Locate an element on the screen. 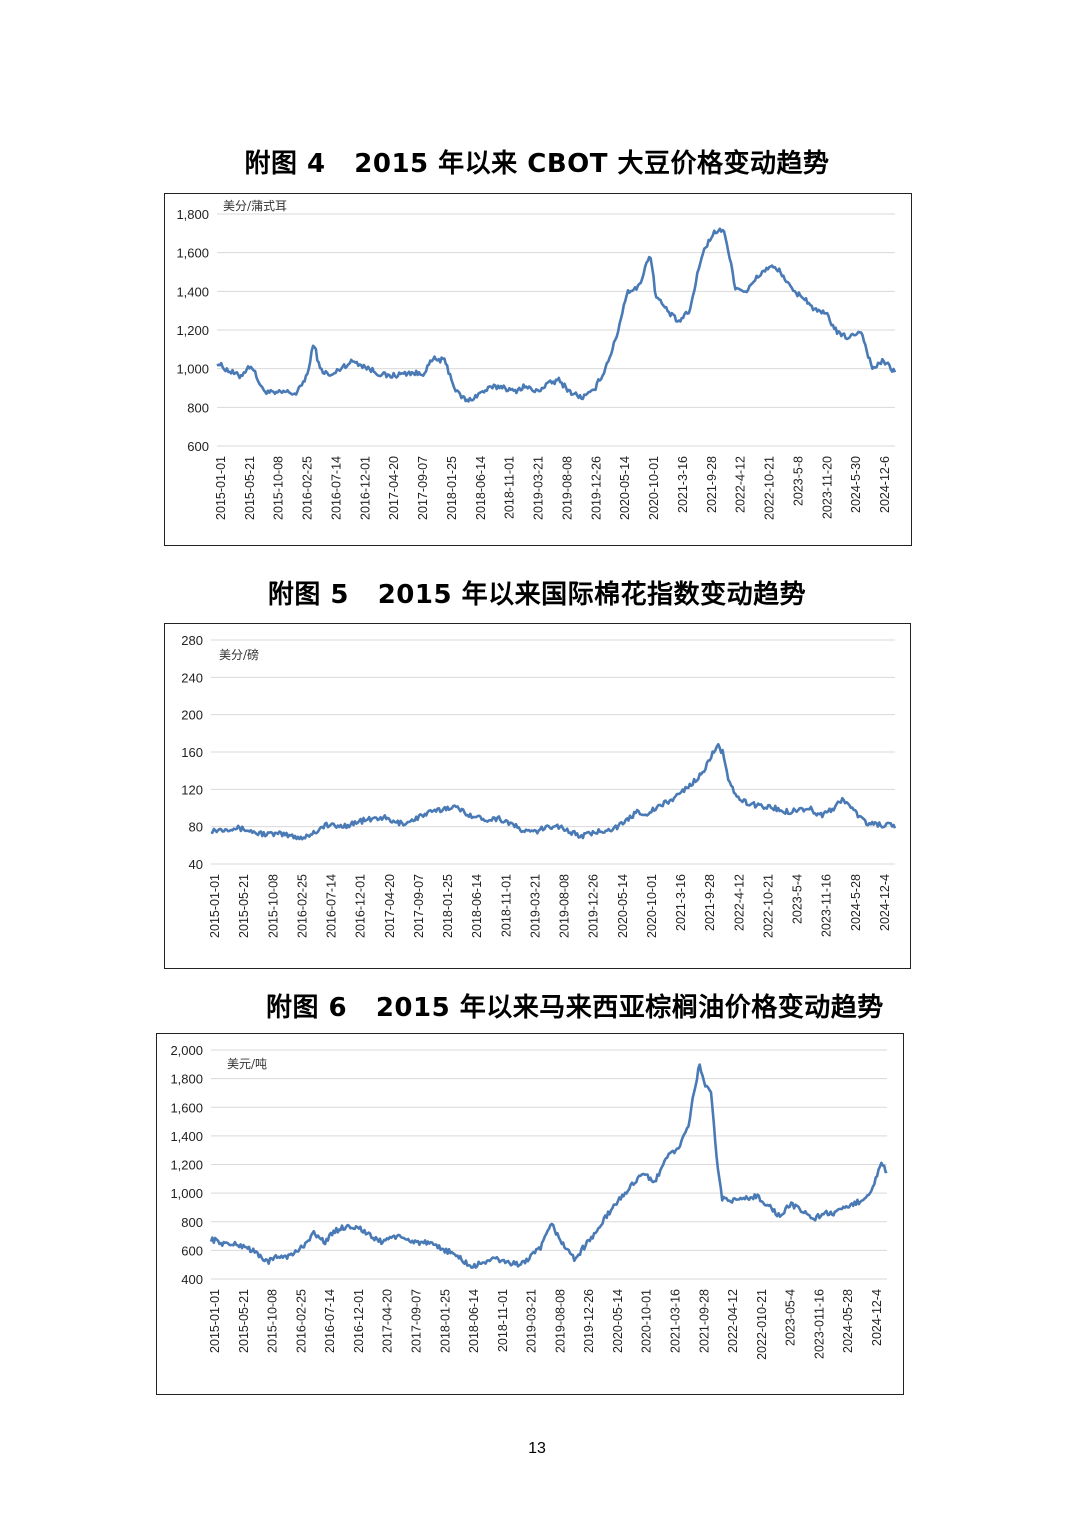 The image size is (1074, 1520). x-tick-label: 2022-04-12 is located at coordinates (733, 1321).